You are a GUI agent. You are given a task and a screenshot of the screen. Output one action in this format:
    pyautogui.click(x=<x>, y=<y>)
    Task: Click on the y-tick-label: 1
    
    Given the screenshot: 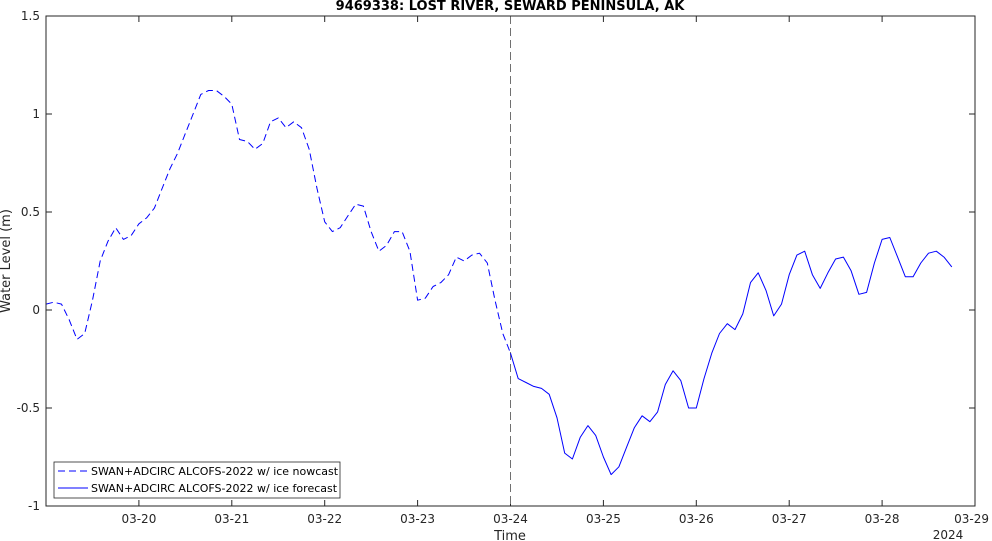 What is the action you would take?
    pyautogui.click(x=36, y=114)
    